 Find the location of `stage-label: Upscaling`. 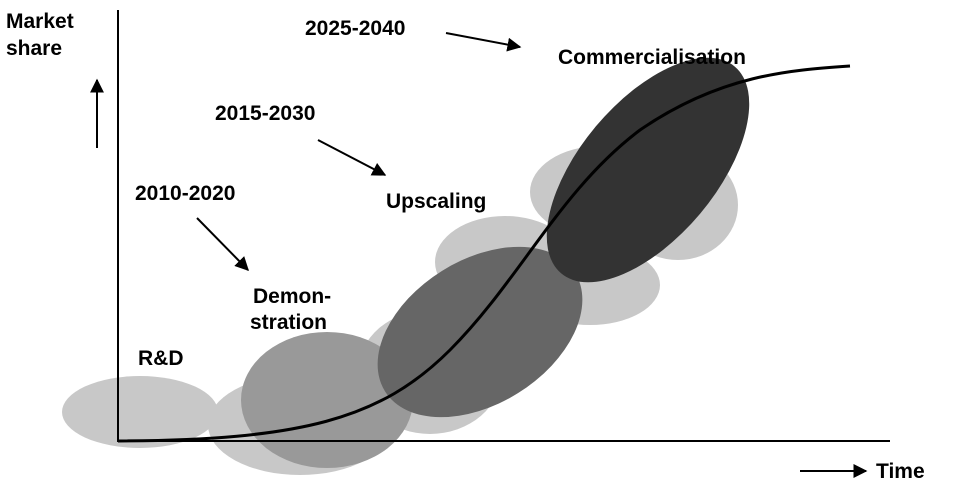

stage-label: Upscaling is located at coordinates (436, 201).